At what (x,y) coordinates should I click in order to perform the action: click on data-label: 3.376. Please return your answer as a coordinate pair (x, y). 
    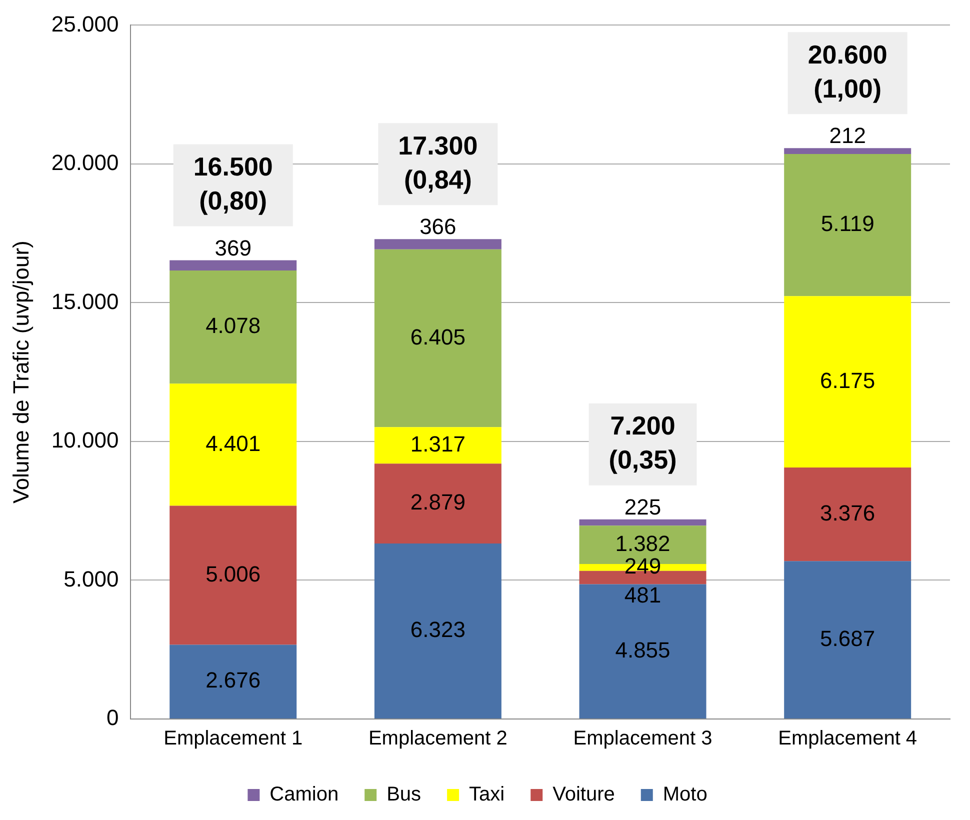
    Looking at the image, I should click on (848, 513).